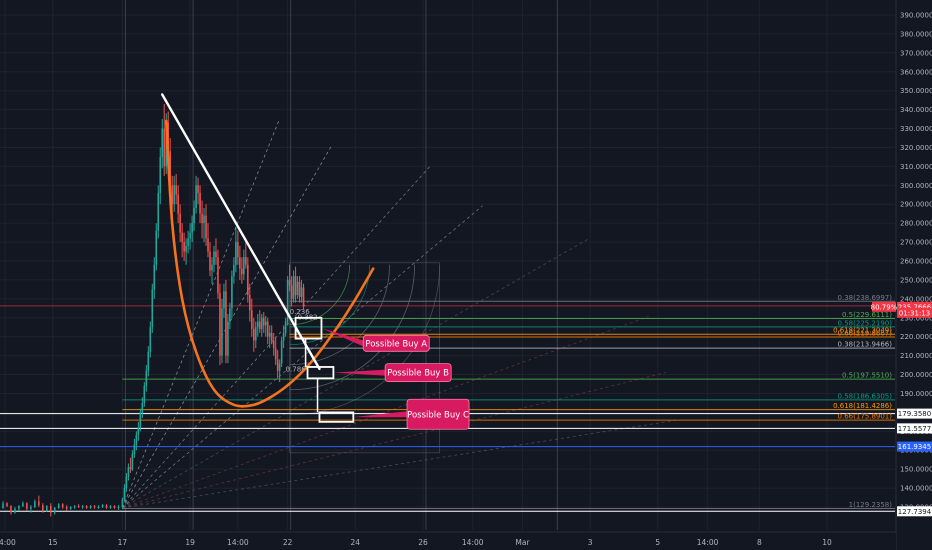 The height and width of the screenshot is (550, 932). I want to click on time-tick-label: 8, so click(759, 542).